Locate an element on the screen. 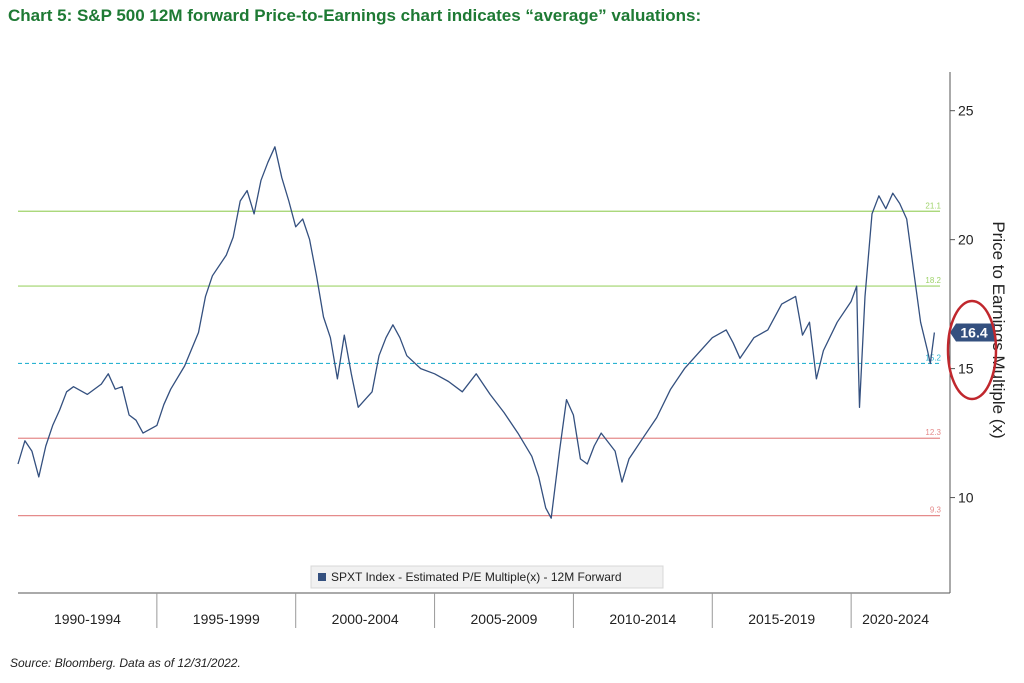  y-tick-label: 20 is located at coordinates (966, 240).